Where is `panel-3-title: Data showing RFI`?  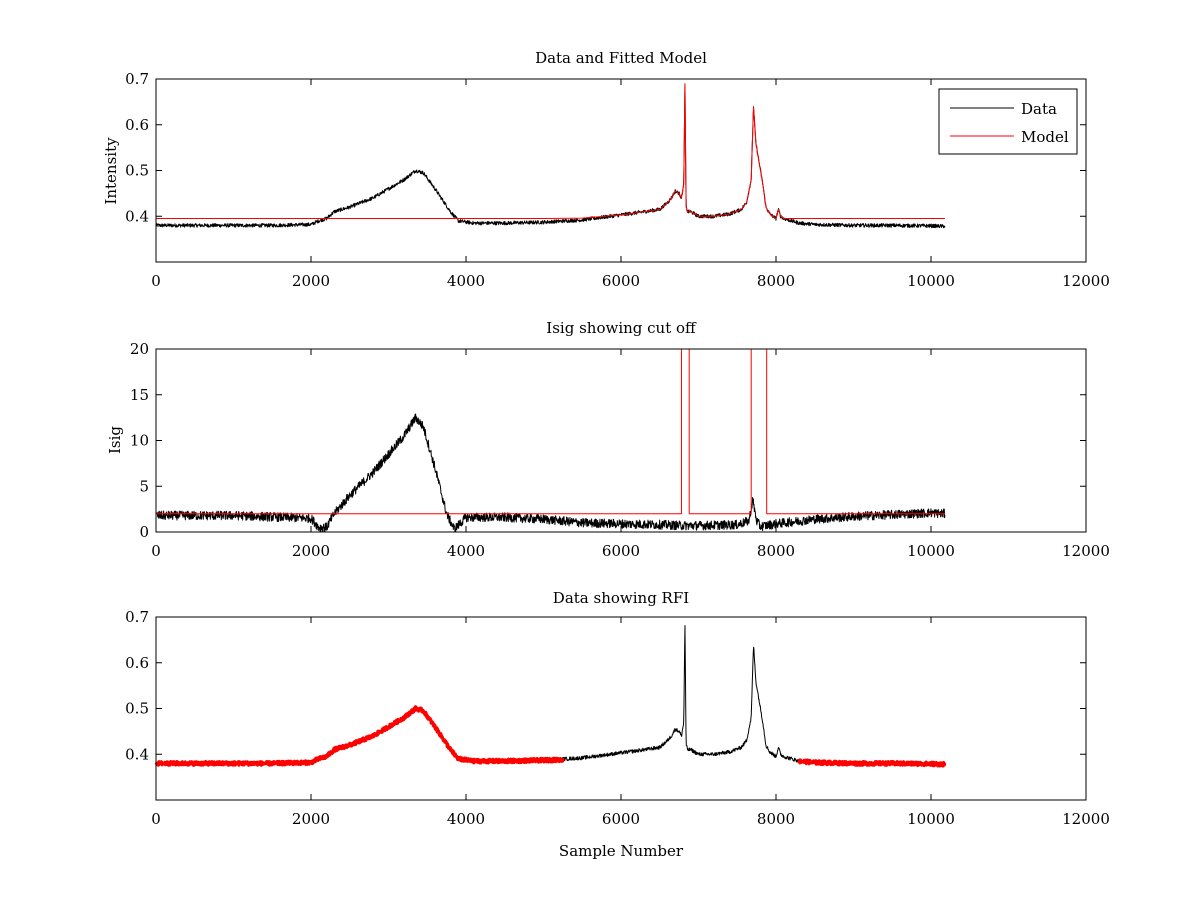
panel-3-title: Data showing RFI is located at coordinates (621, 598).